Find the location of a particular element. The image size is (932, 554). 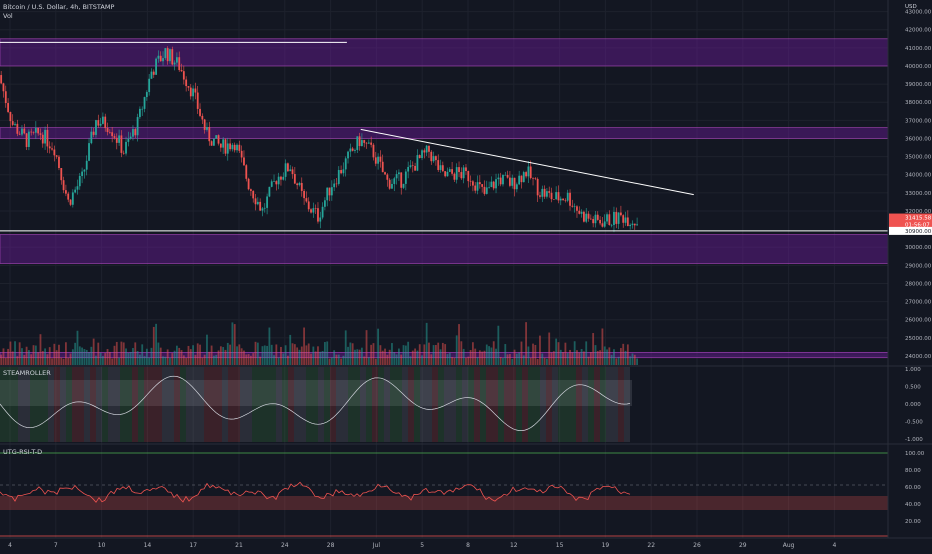

time-label: 7 is located at coordinates (56, 545).